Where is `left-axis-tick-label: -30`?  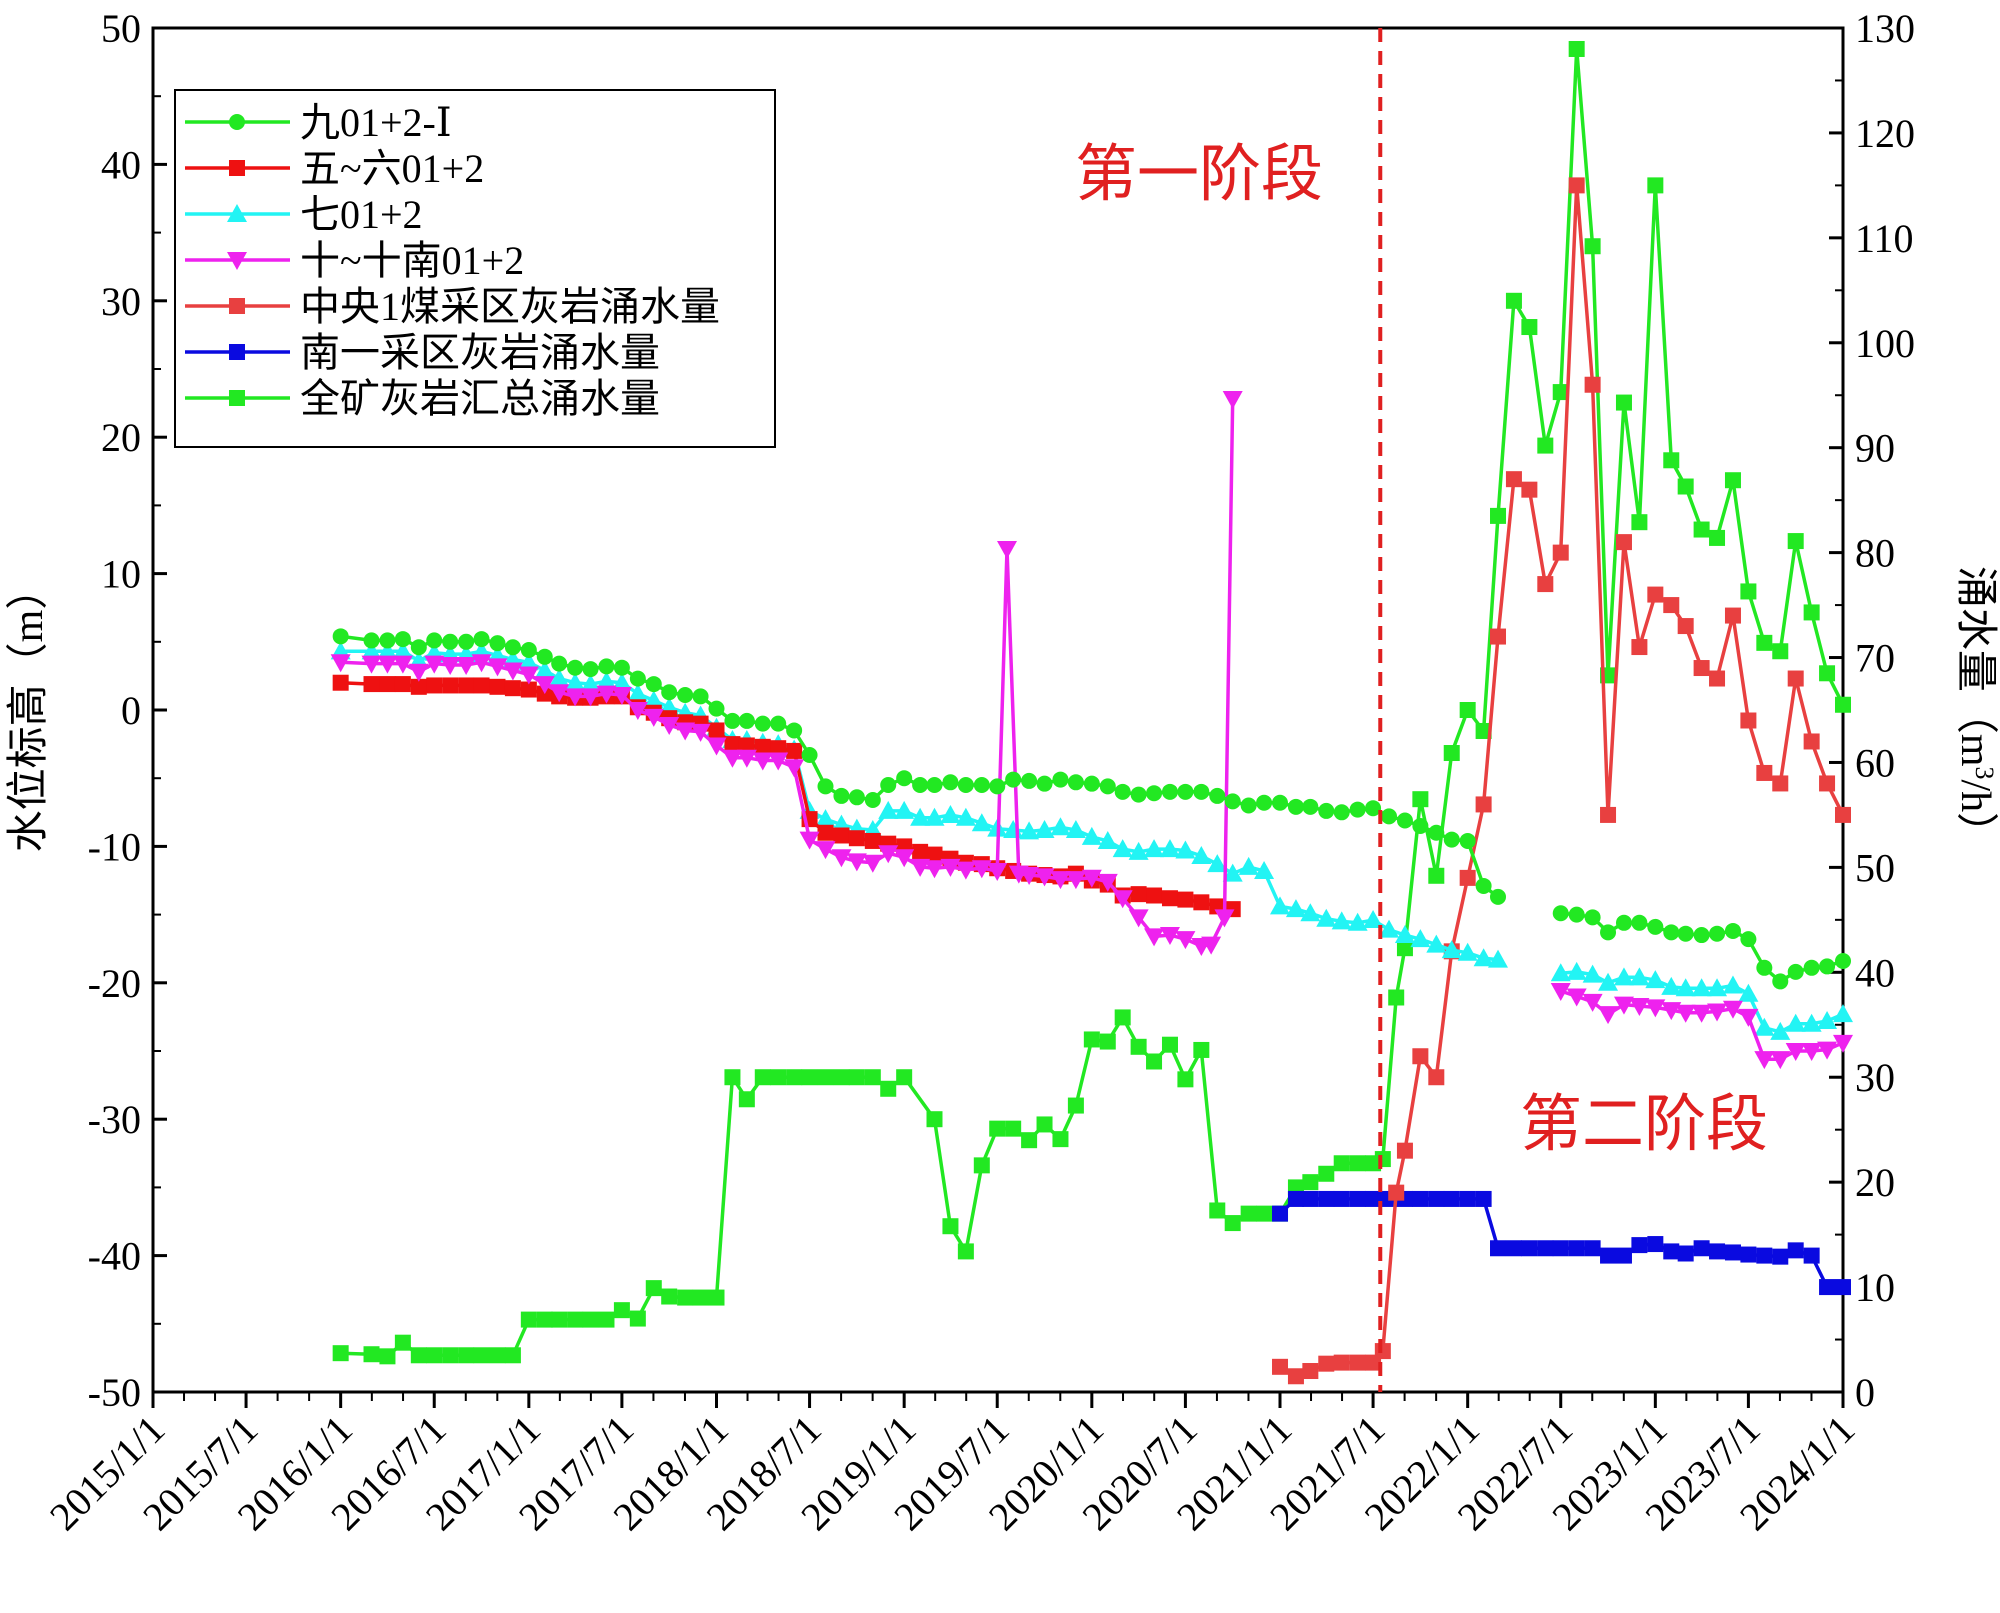
left-axis-tick-label: -30 is located at coordinates (114, 1119).